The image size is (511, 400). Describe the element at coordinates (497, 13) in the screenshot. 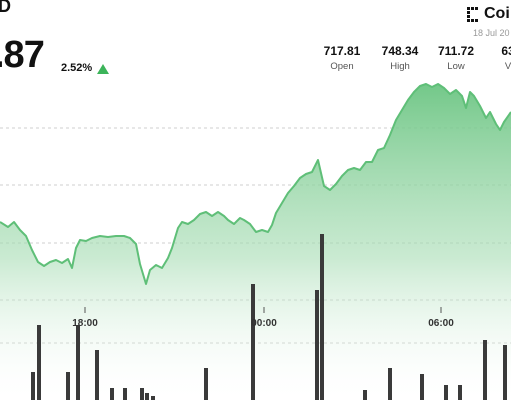

I see `brand-name: Coi` at that location.